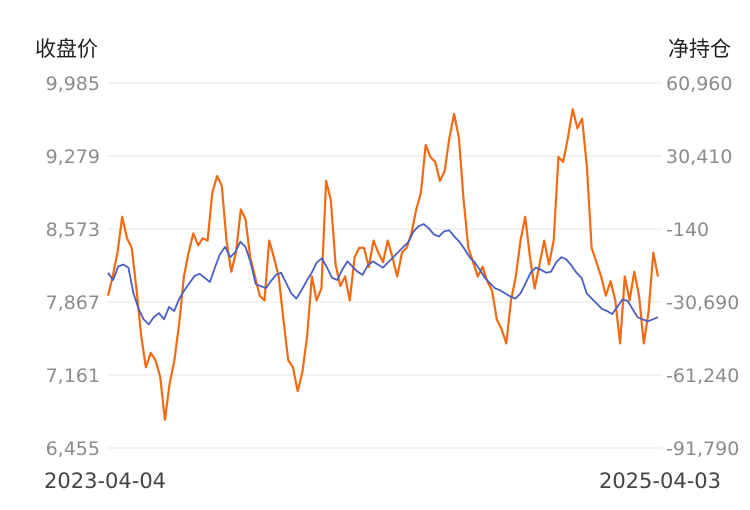 The image size is (750, 510). What do you see at coordinates (702, 266) in the screenshot?
I see `right-axis-ticks: 60,960 30,410 -140 -30,690 -61,240 -91,790` at bounding box center [702, 266].